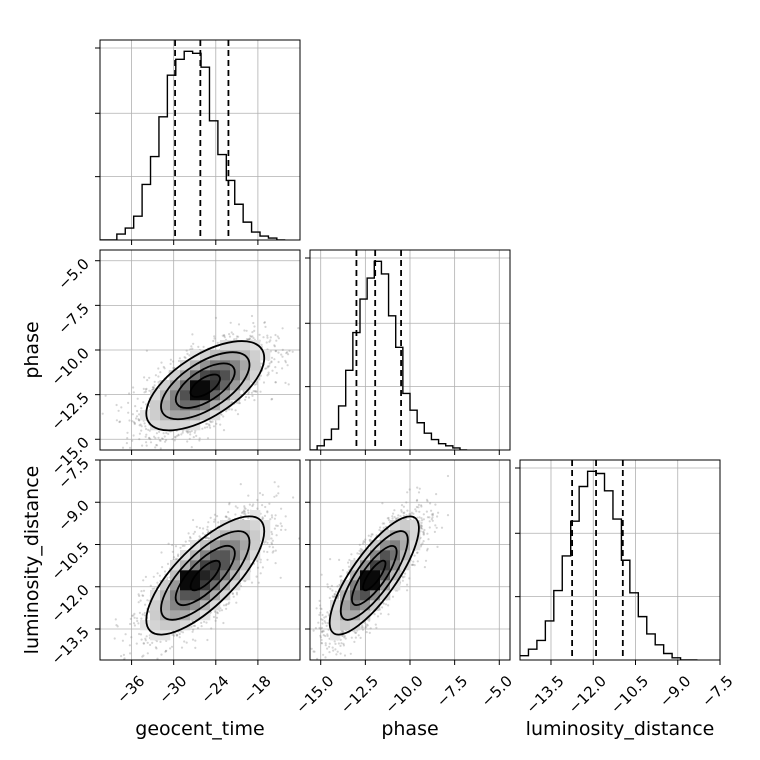 This screenshot has width=760, height=760. I want to click on marginal-panel-luminosity_distance, so click(618, 562).